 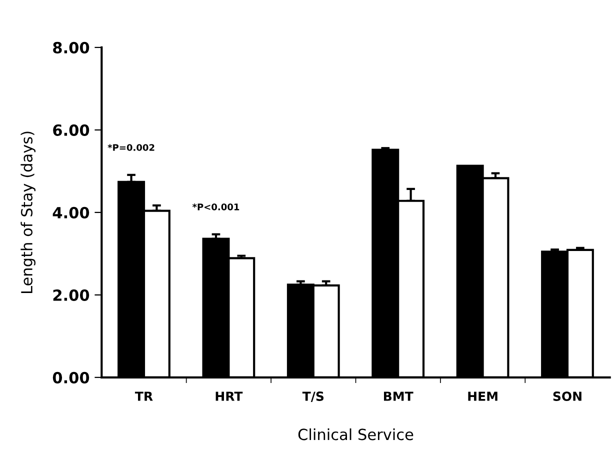 I want to click on y-tick-label: 6.00, so click(x=71, y=130).